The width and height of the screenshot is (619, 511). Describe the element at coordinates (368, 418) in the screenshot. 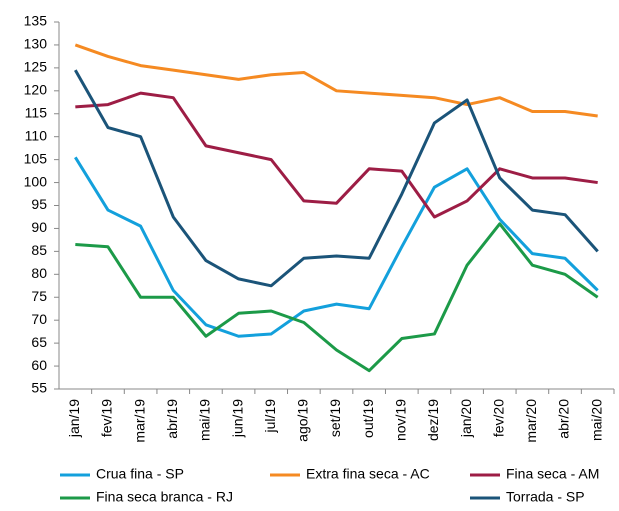

I see `x-tick-label: out/19` at that location.